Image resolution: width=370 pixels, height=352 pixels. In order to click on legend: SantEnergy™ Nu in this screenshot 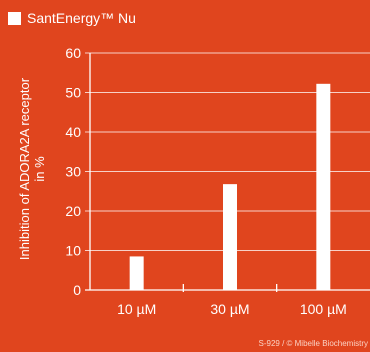, I will do `click(72, 18)`.